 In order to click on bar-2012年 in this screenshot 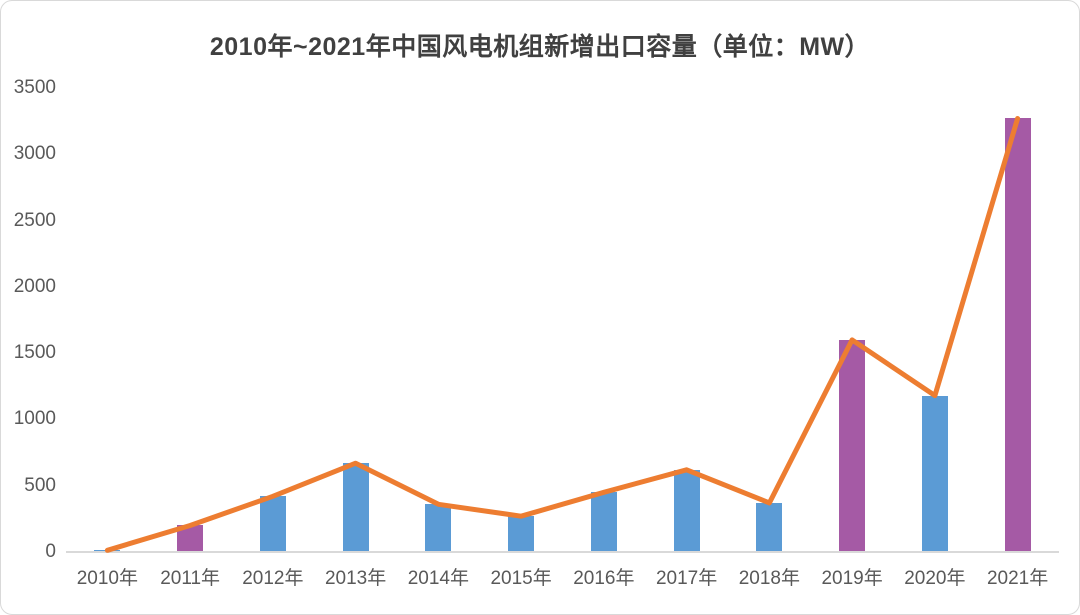, I will do `click(272, 524)`.